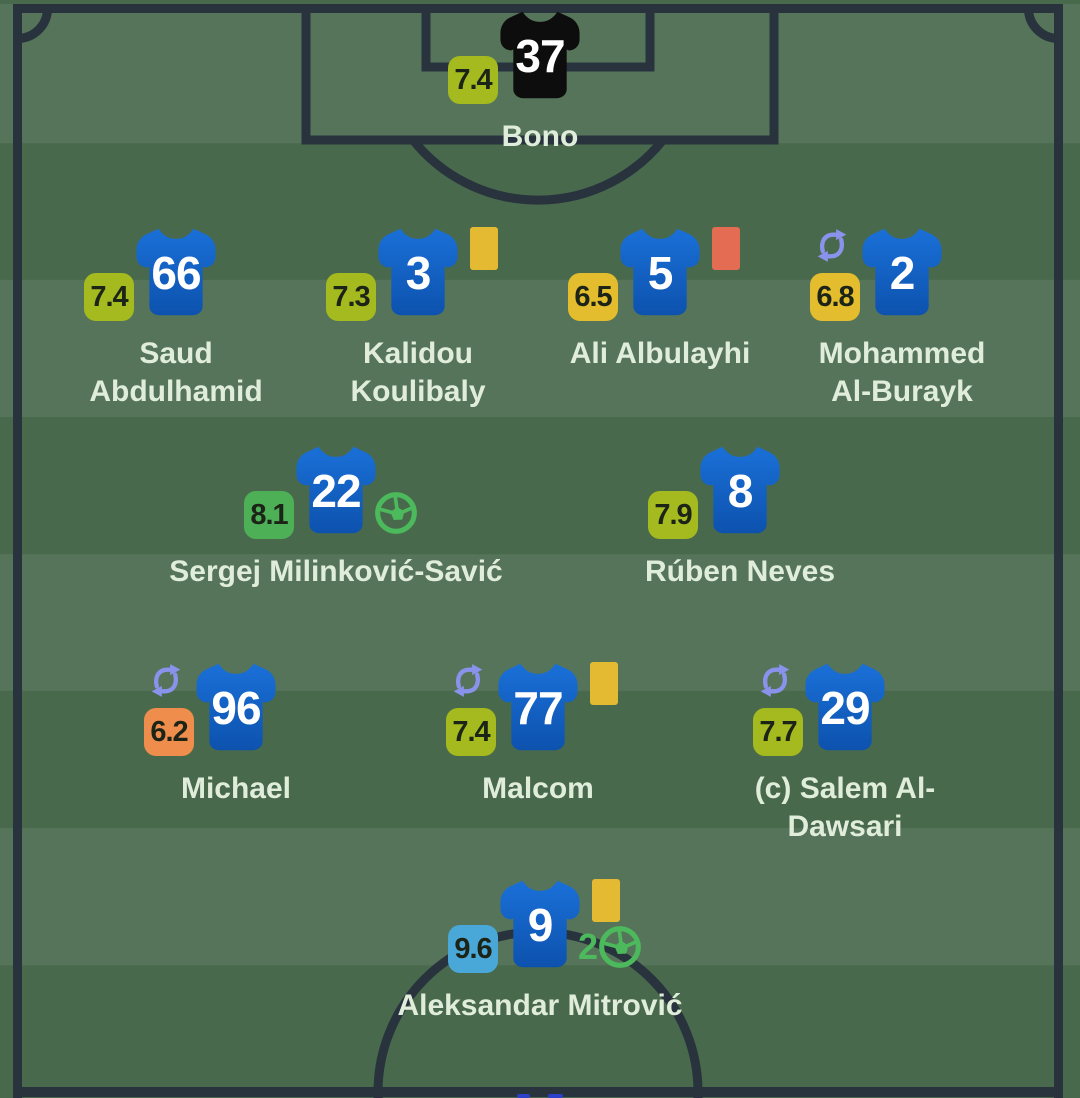 The image size is (1080, 1098). I want to click on player-name: Saud Abdulhamid, so click(193, 373).